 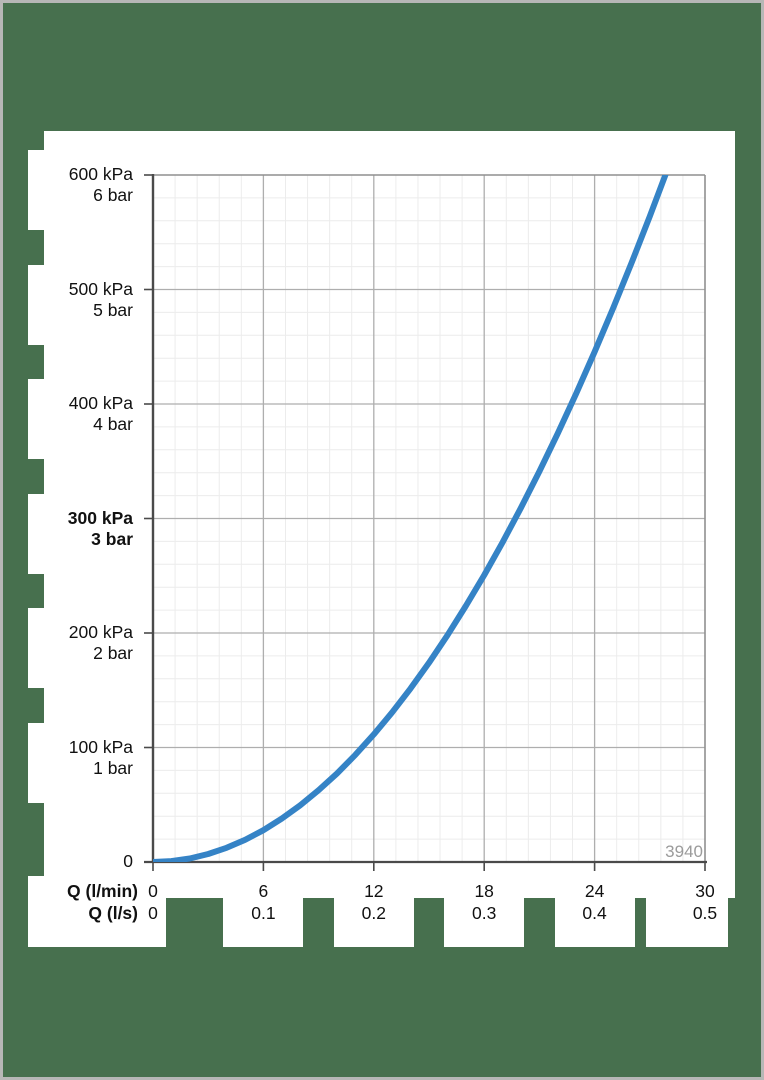 I want to click on x-tick-label-ls: 0.2, so click(x=373, y=913).